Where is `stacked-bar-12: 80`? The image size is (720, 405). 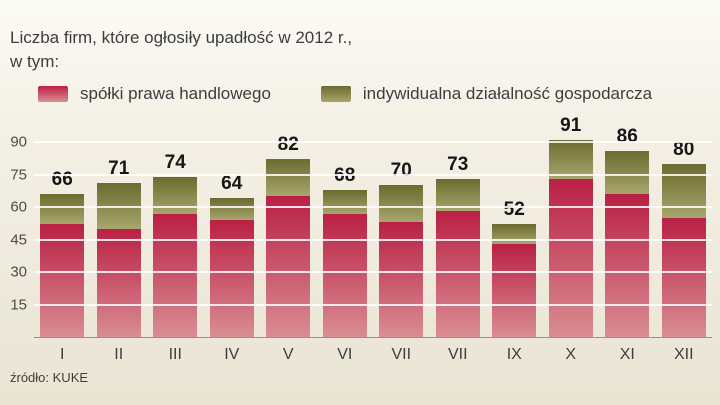
stacked-bar-12: 80 is located at coordinates (683, 238).